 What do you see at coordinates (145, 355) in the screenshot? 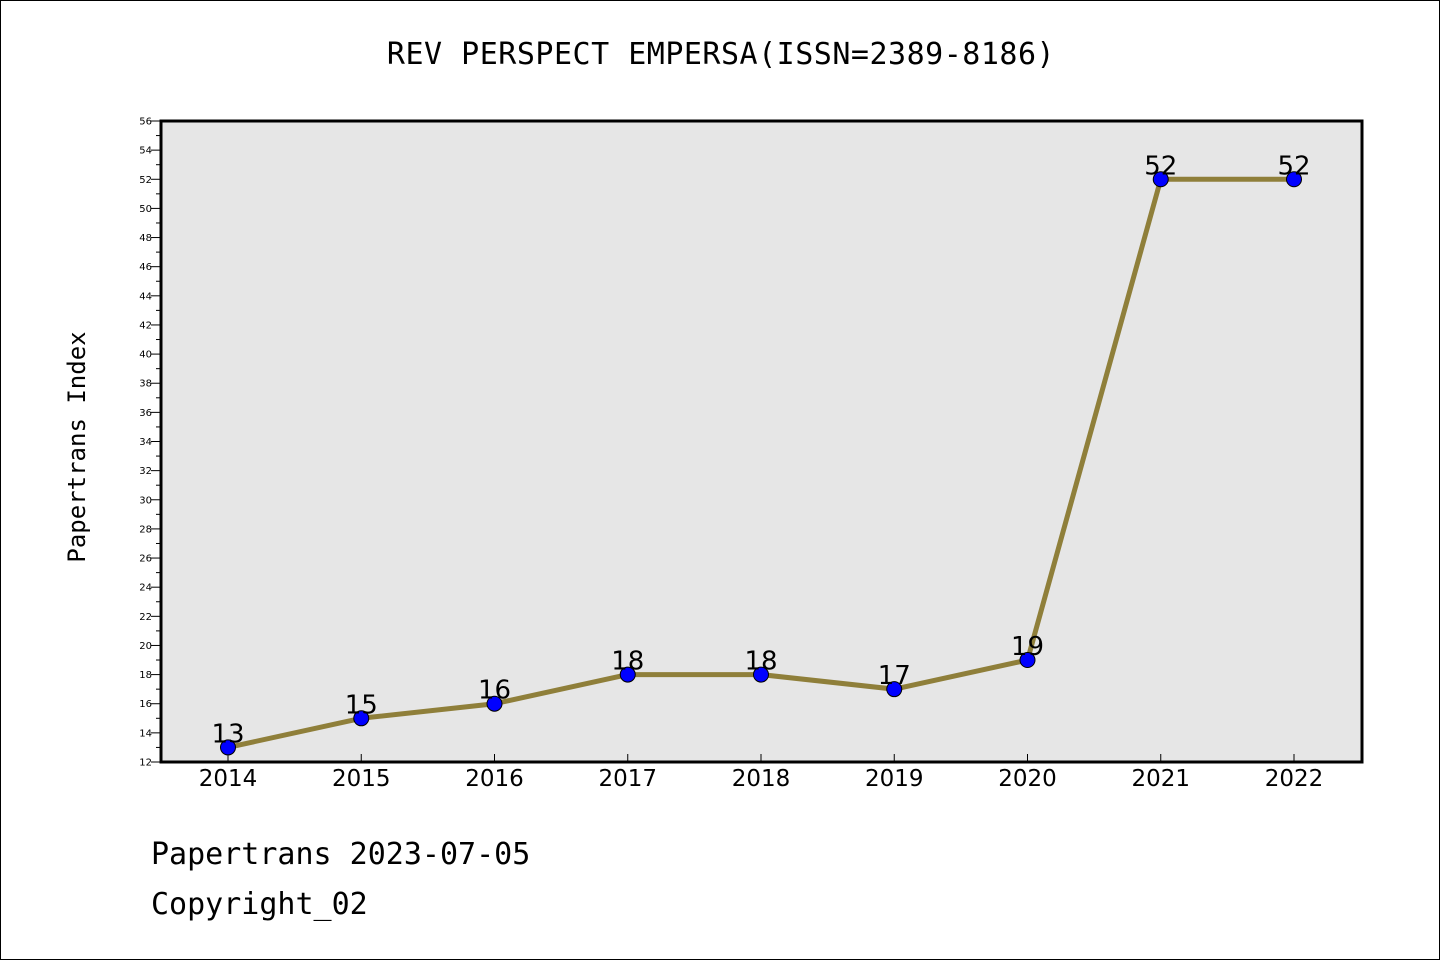
I see `y-tick-label: 40` at bounding box center [145, 355].